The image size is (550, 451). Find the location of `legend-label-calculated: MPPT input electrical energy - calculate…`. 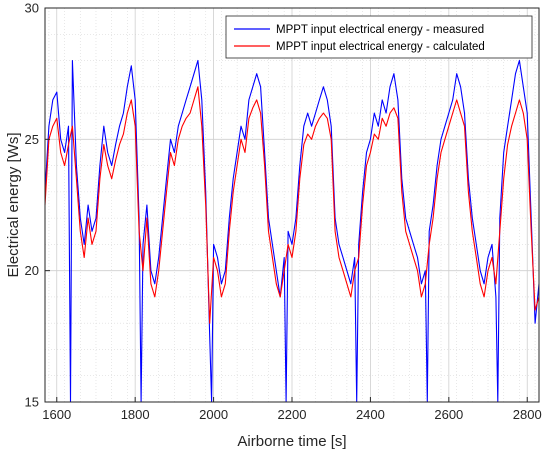

legend-label-calculated: MPPT input electrical energy - calculate… is located at coordinates (380, 47).